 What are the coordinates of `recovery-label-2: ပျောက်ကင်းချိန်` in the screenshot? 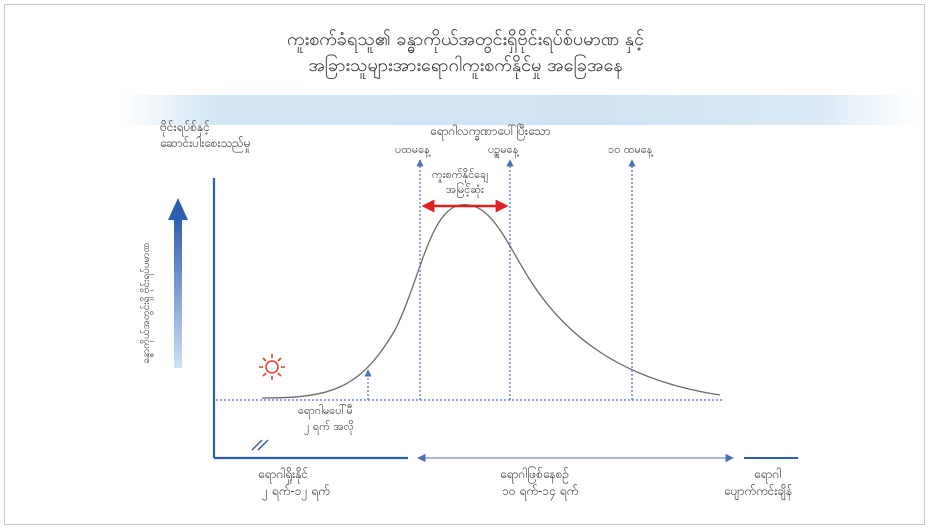 It's located at (758, 491).